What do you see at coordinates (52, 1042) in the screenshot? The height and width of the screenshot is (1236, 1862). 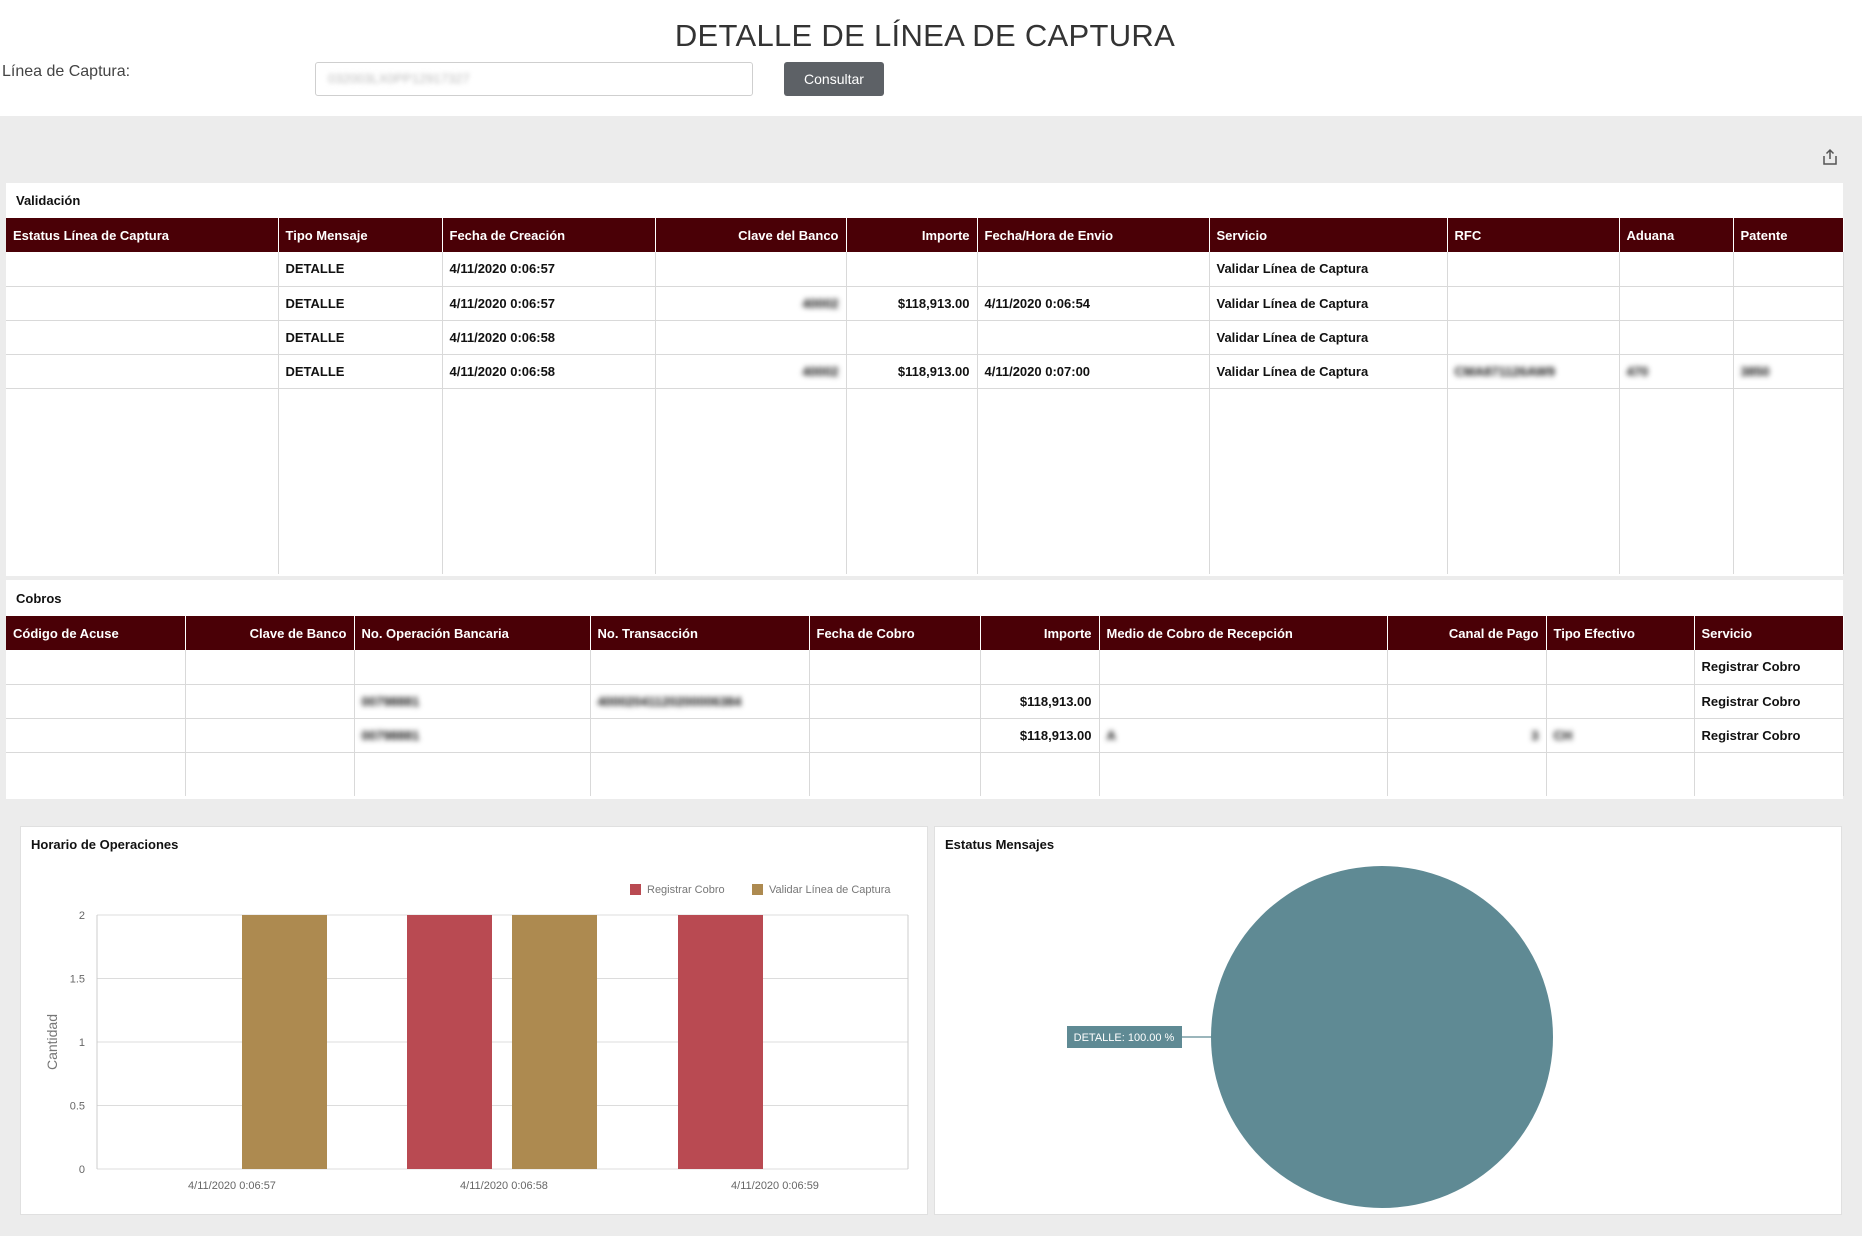 I see `y-axis-label: Cantidad` at bounding box center [52, 1042].